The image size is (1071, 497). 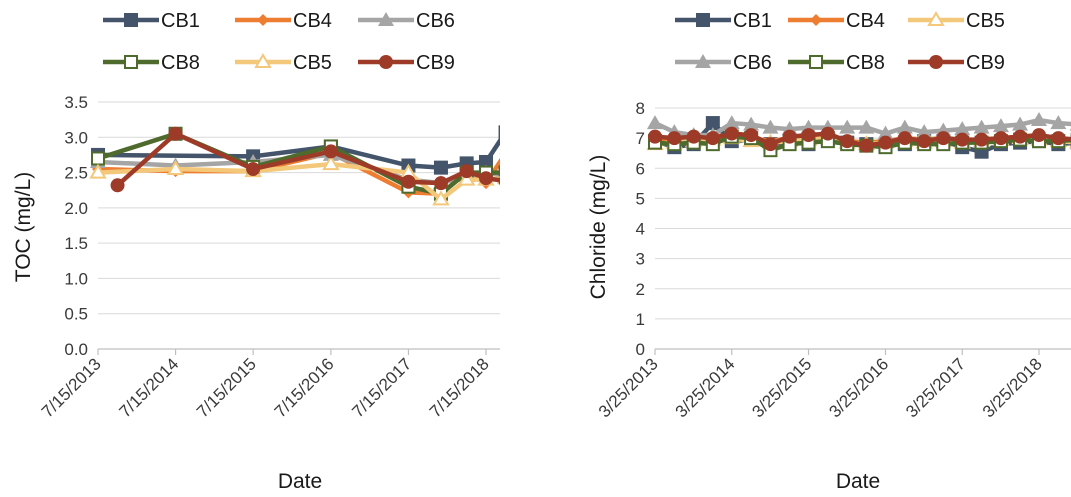 I want to click on x-tick-label: 3/25/2013, so click(x=628, y=387).